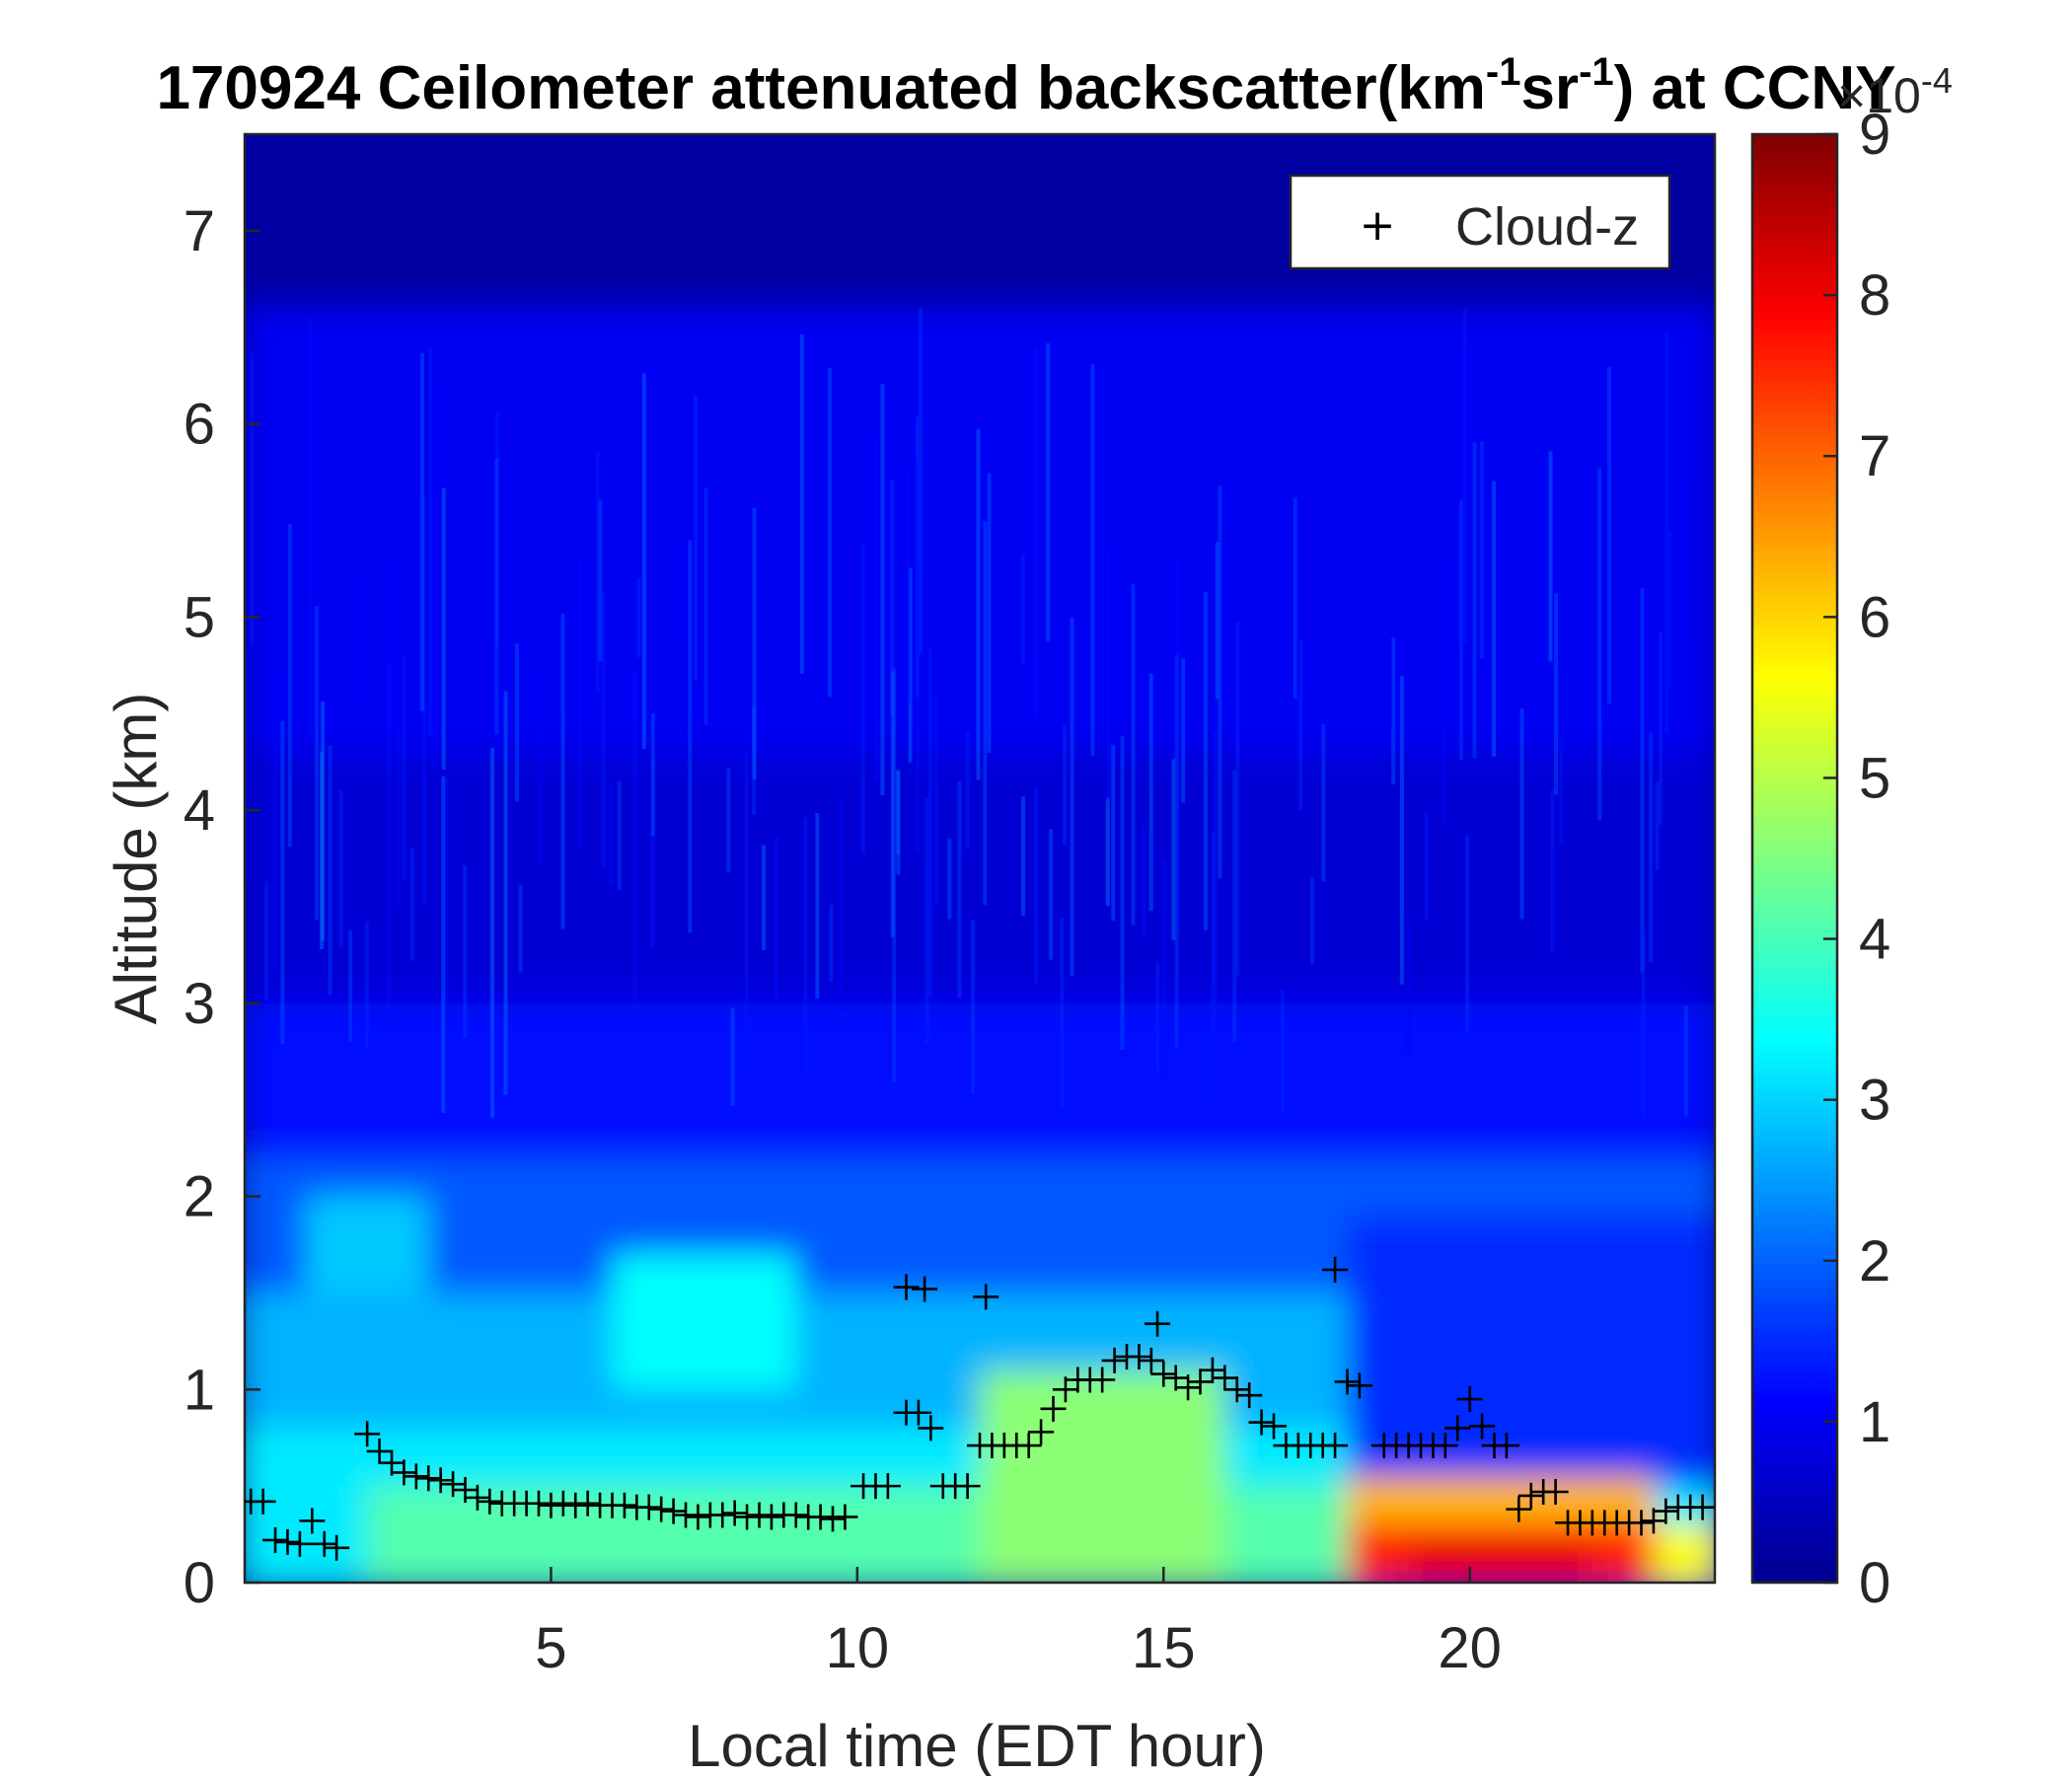 Image resolution: width=2072 pixels, height=1776 pixels. Describe the element at coordinates (200, 1197) in the screenshot. I see `y-tick-label: 2` at that location.